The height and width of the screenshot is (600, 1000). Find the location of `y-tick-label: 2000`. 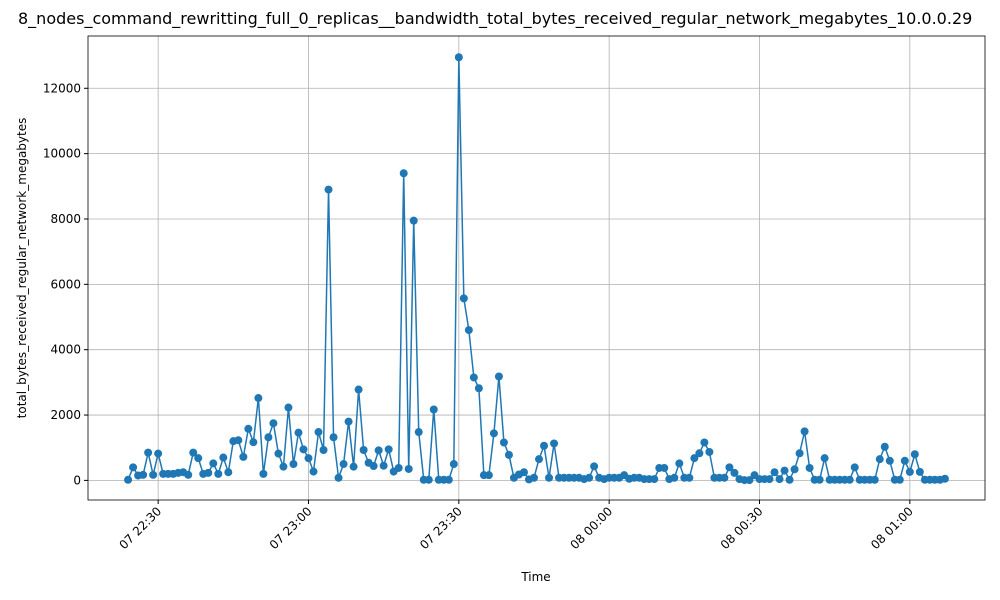

y-tick-label: 2000 is located at coordinates (65, 415).